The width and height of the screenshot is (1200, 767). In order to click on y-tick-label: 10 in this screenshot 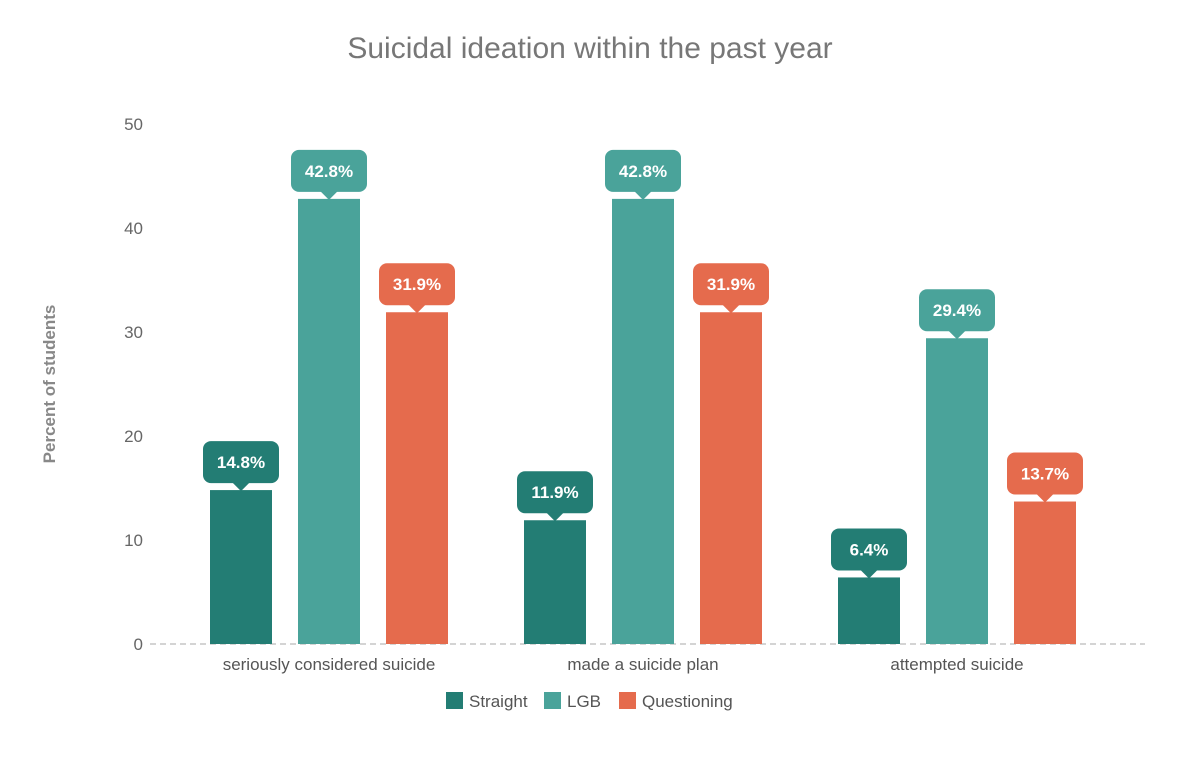, I will do `click(133, 540)`.